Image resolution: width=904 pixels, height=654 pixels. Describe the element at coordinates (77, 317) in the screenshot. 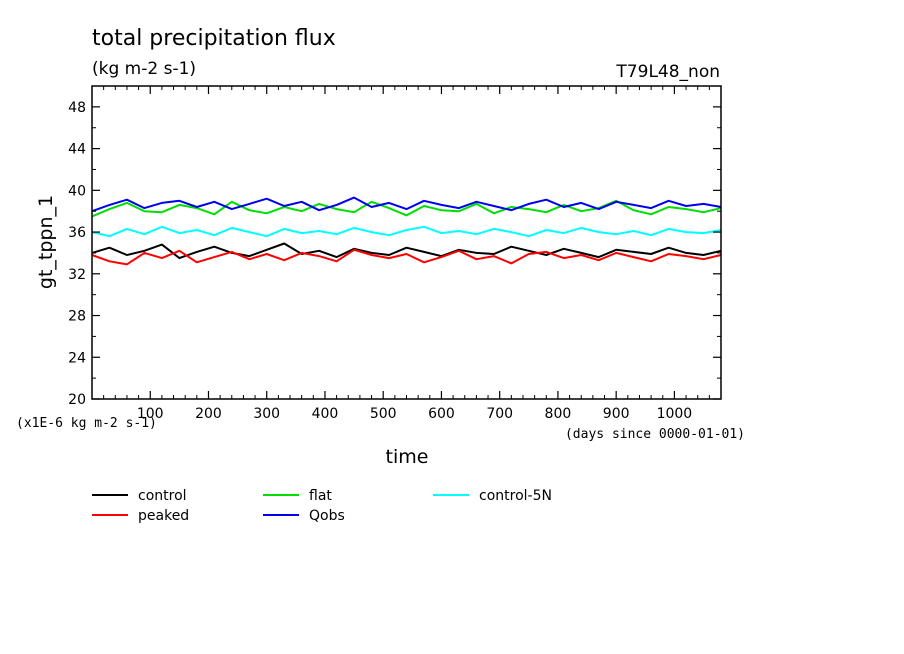

I see `y-tick-label: 28` at that location.